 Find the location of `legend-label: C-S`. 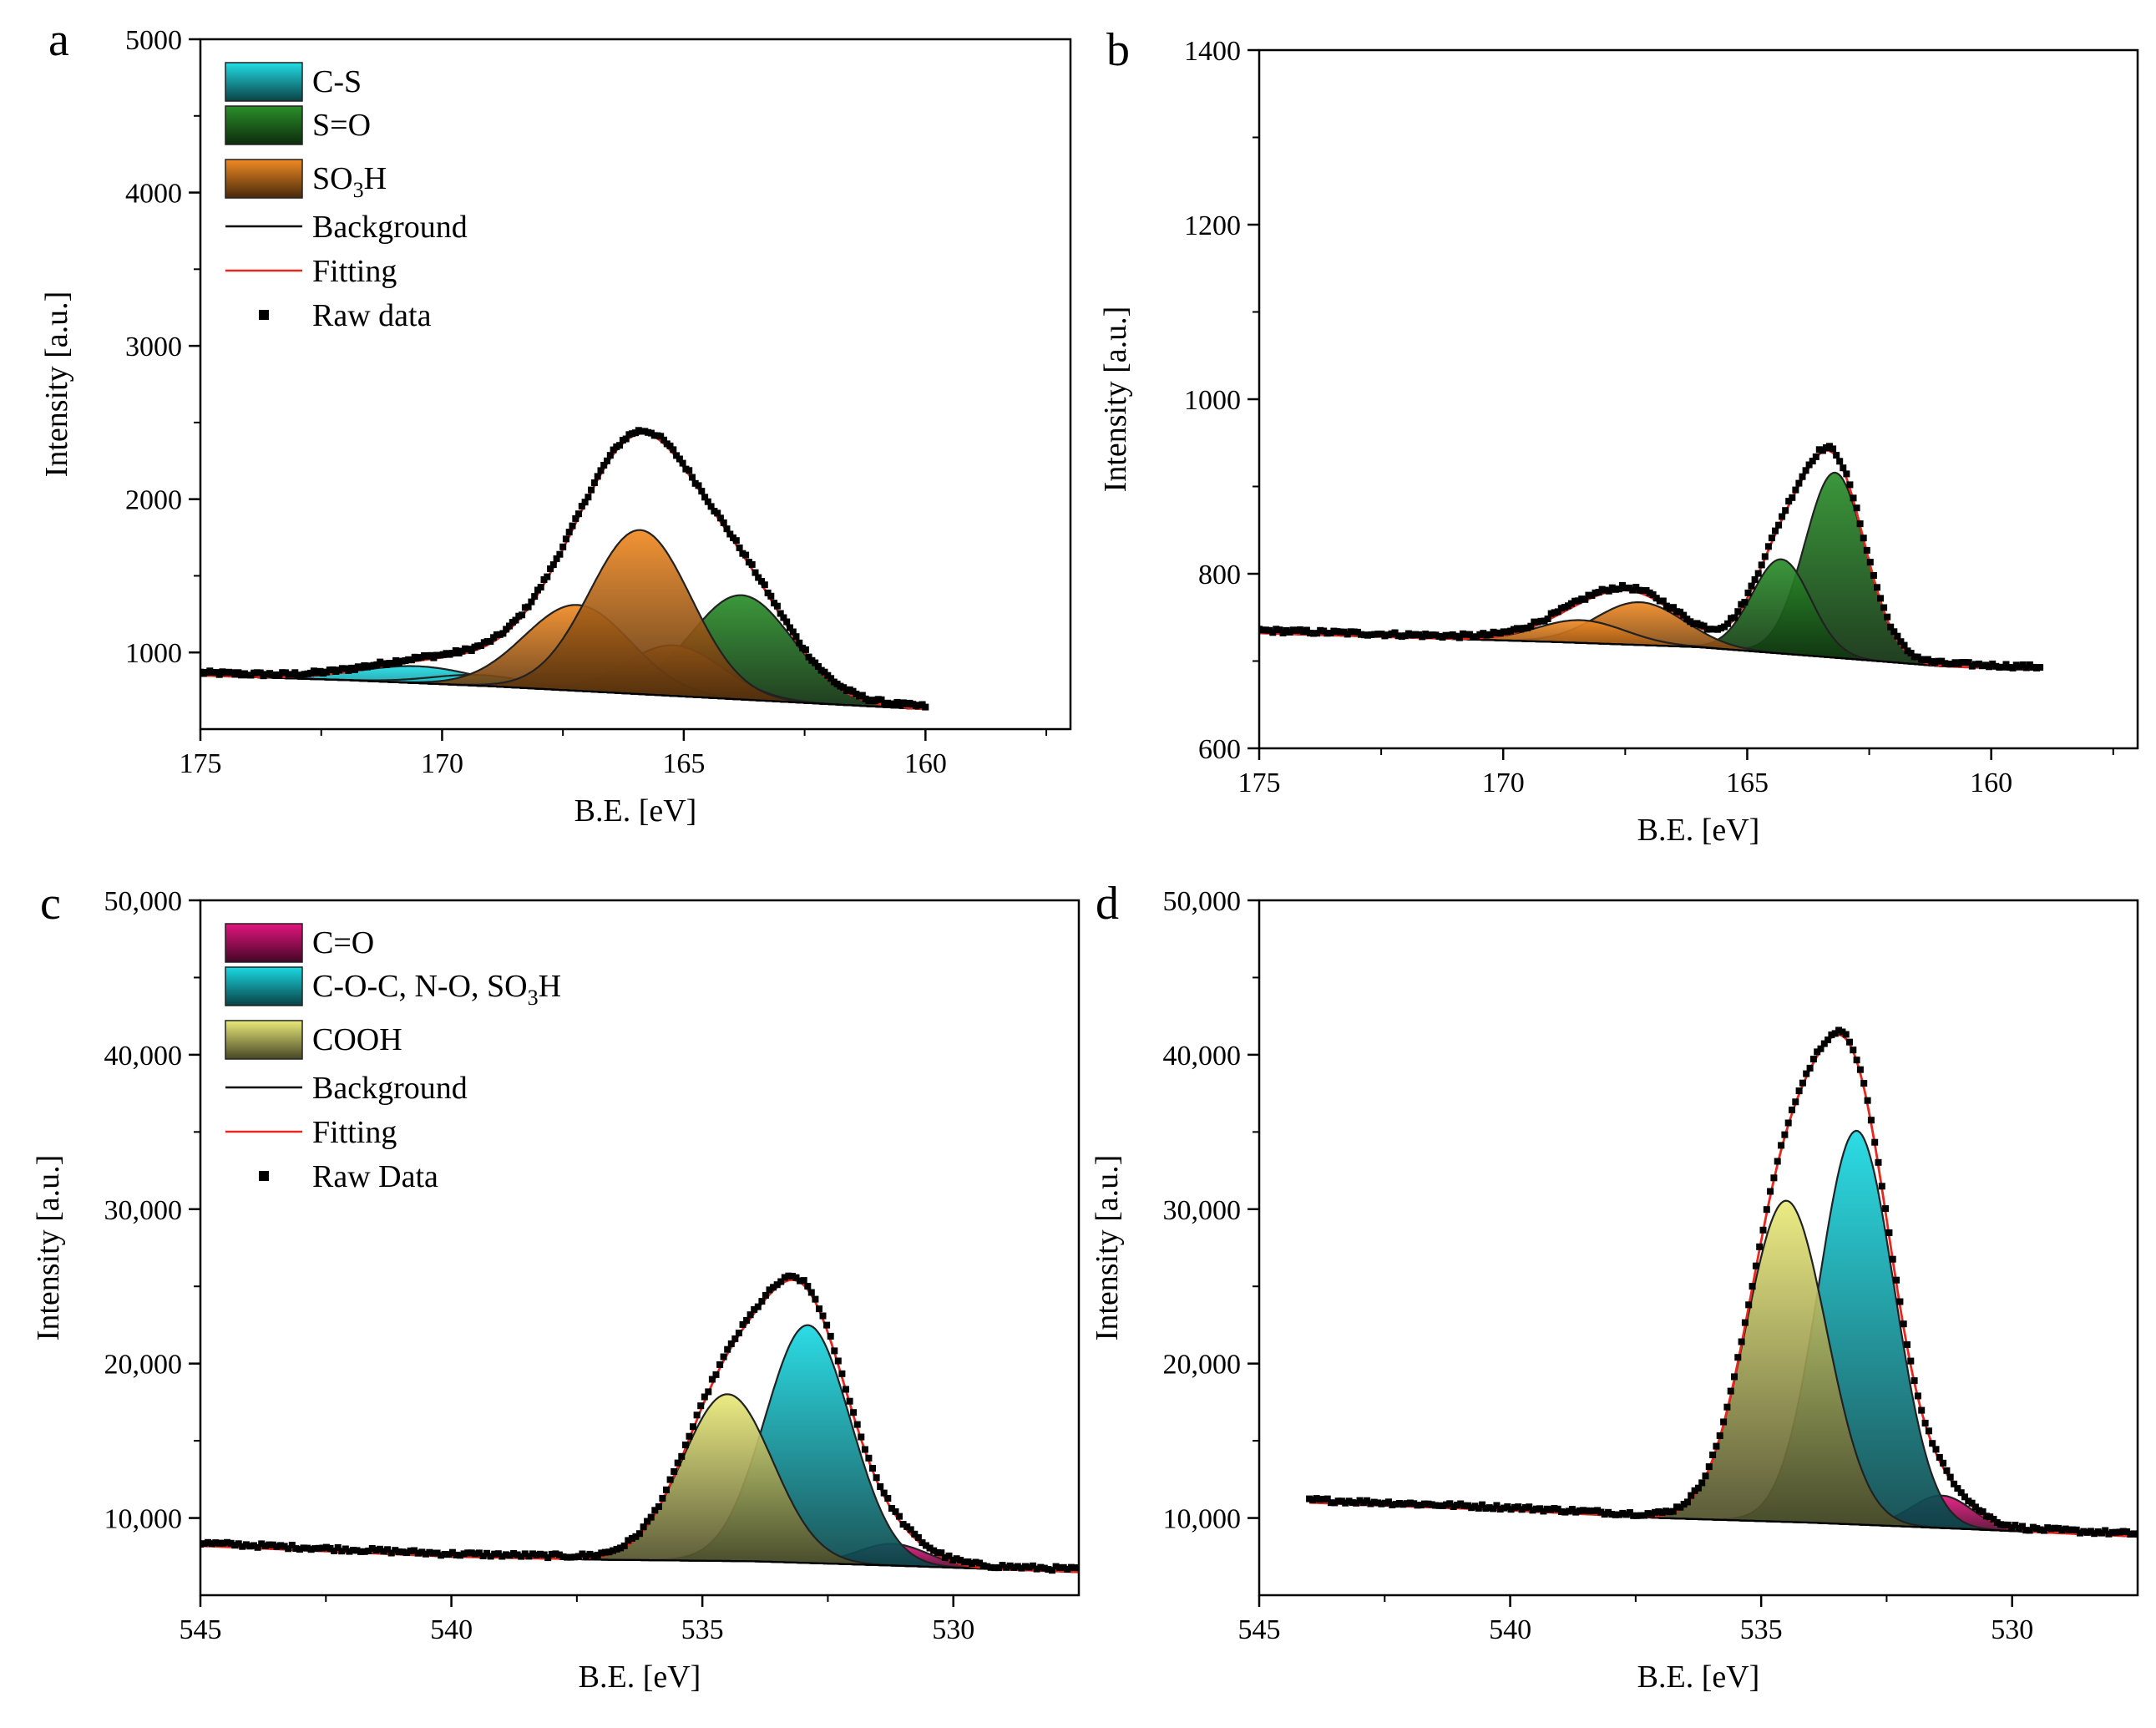

legend-label: C-S is located at coordinates (337, 81).